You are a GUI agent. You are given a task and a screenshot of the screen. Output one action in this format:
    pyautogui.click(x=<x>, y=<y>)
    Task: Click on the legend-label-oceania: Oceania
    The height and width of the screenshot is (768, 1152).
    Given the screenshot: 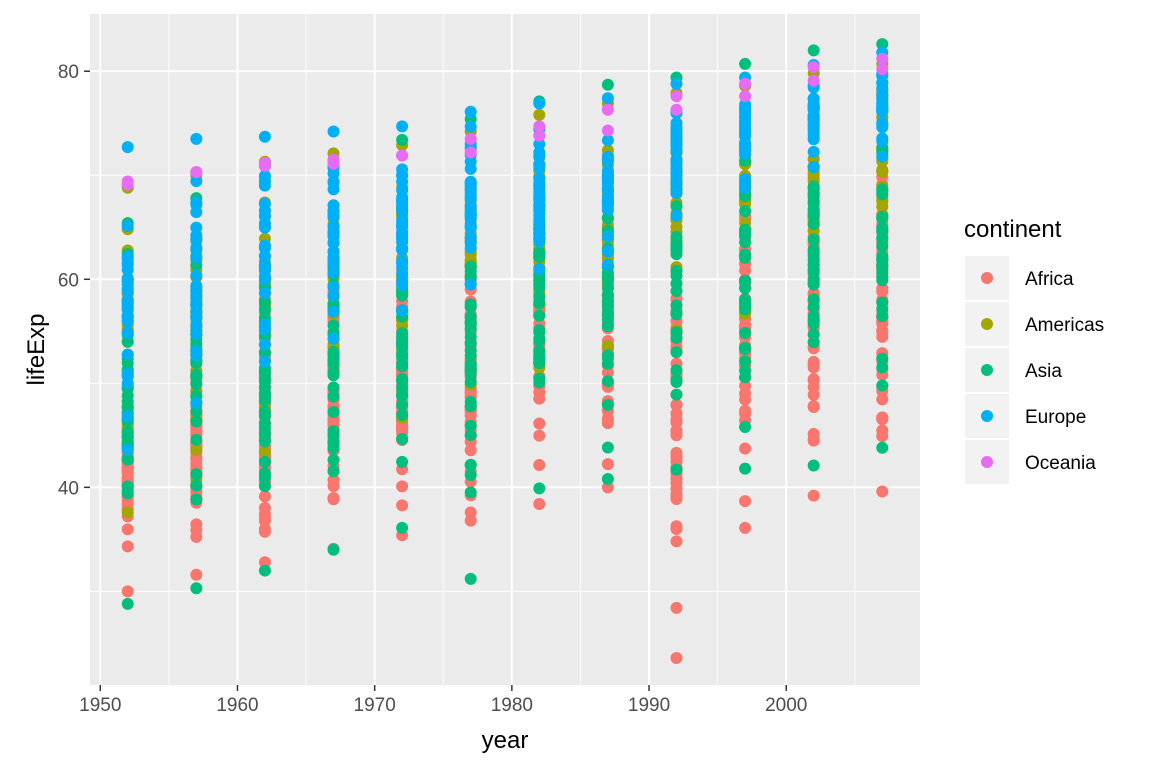 What is the action you would take?
    pyautogui.click(x=1060, y=463)
    